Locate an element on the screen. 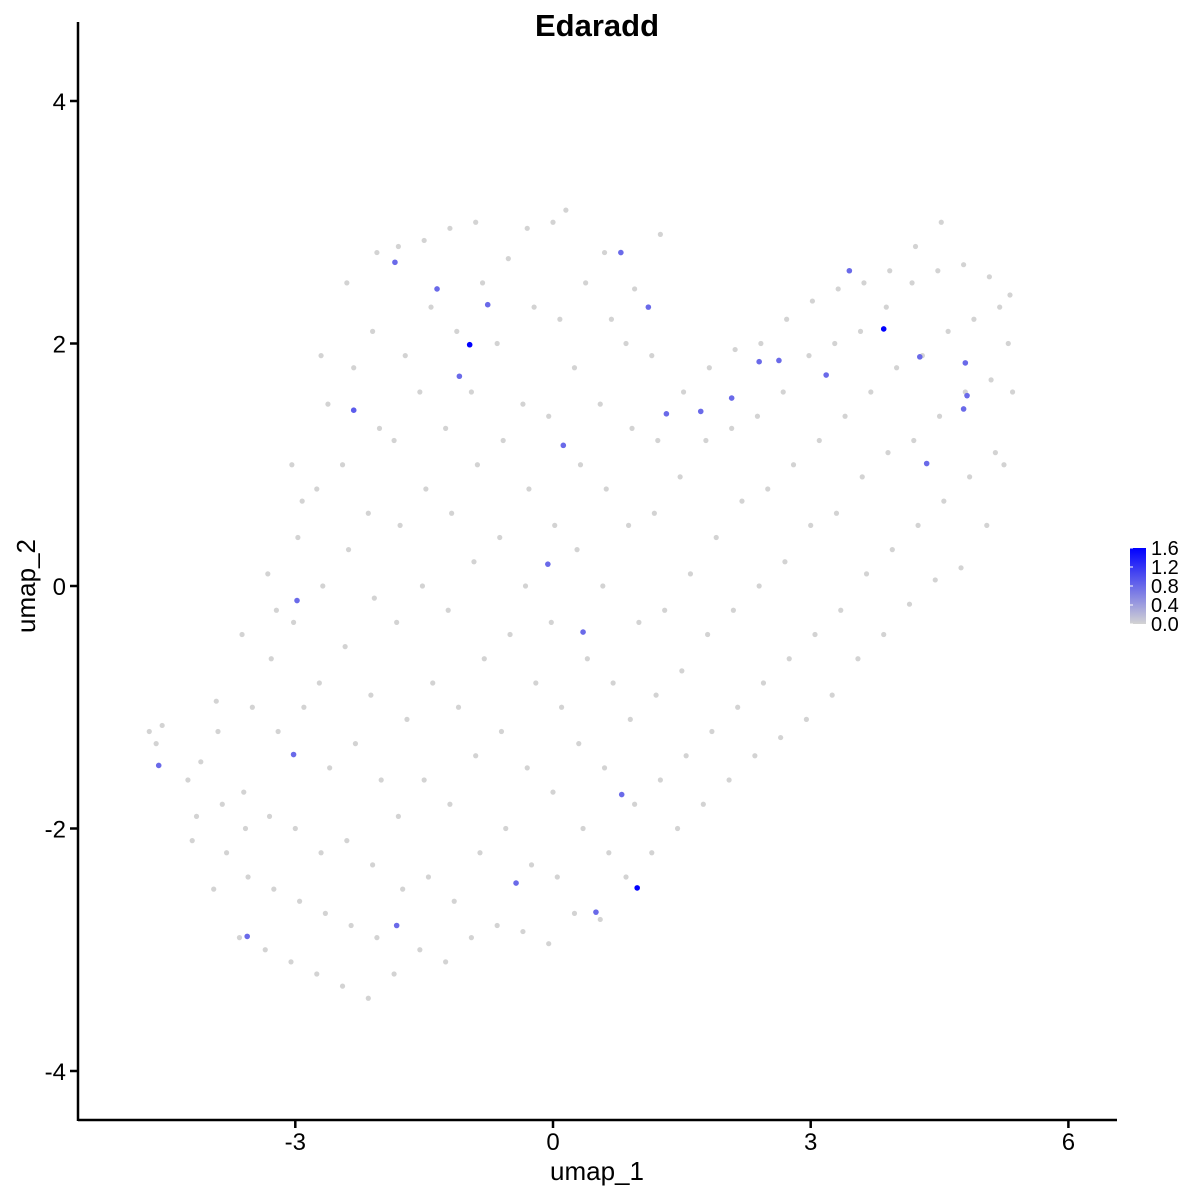 This screenshot has height=1200, width=1200. colorbar-label: 0.0 is located at coordinates (1165, 625).